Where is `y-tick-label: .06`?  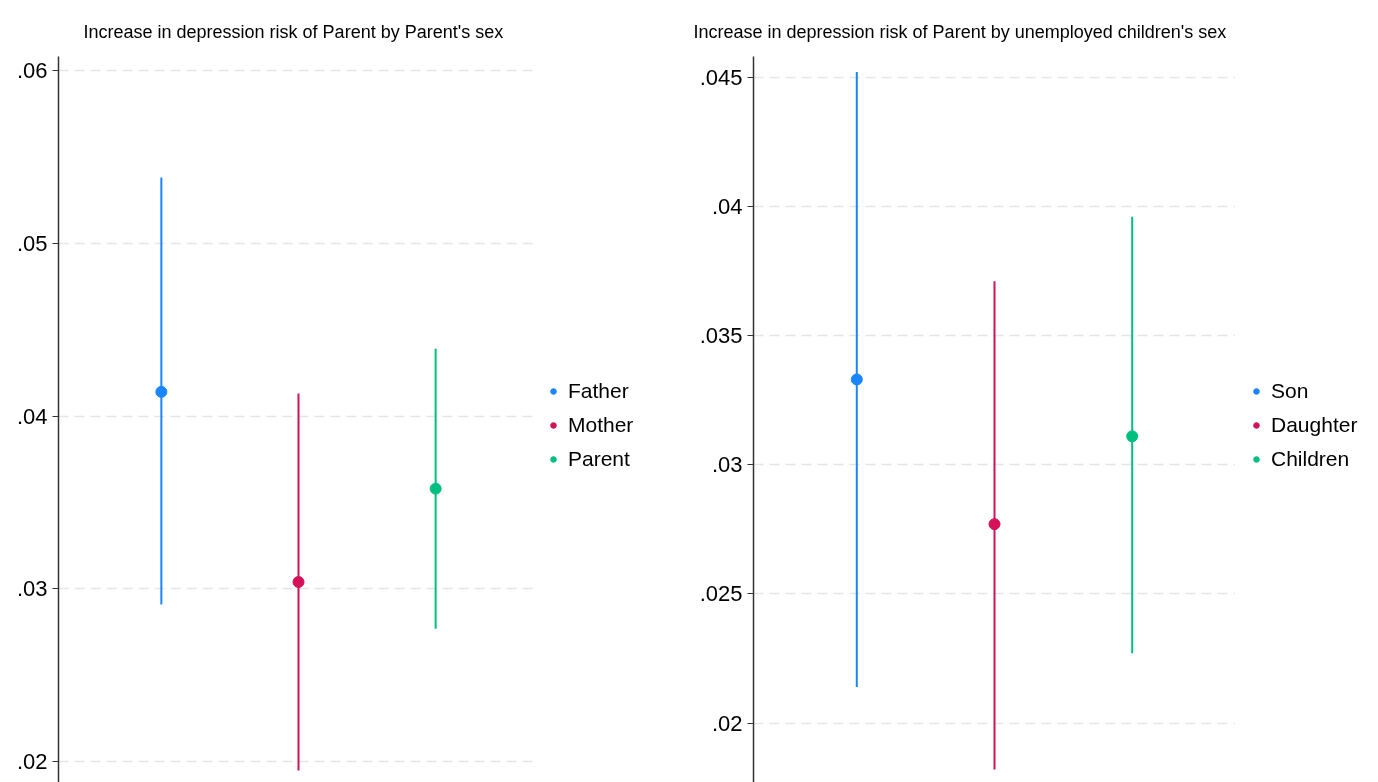 y-tick-label: .06 is located at coordinates (32, 70).